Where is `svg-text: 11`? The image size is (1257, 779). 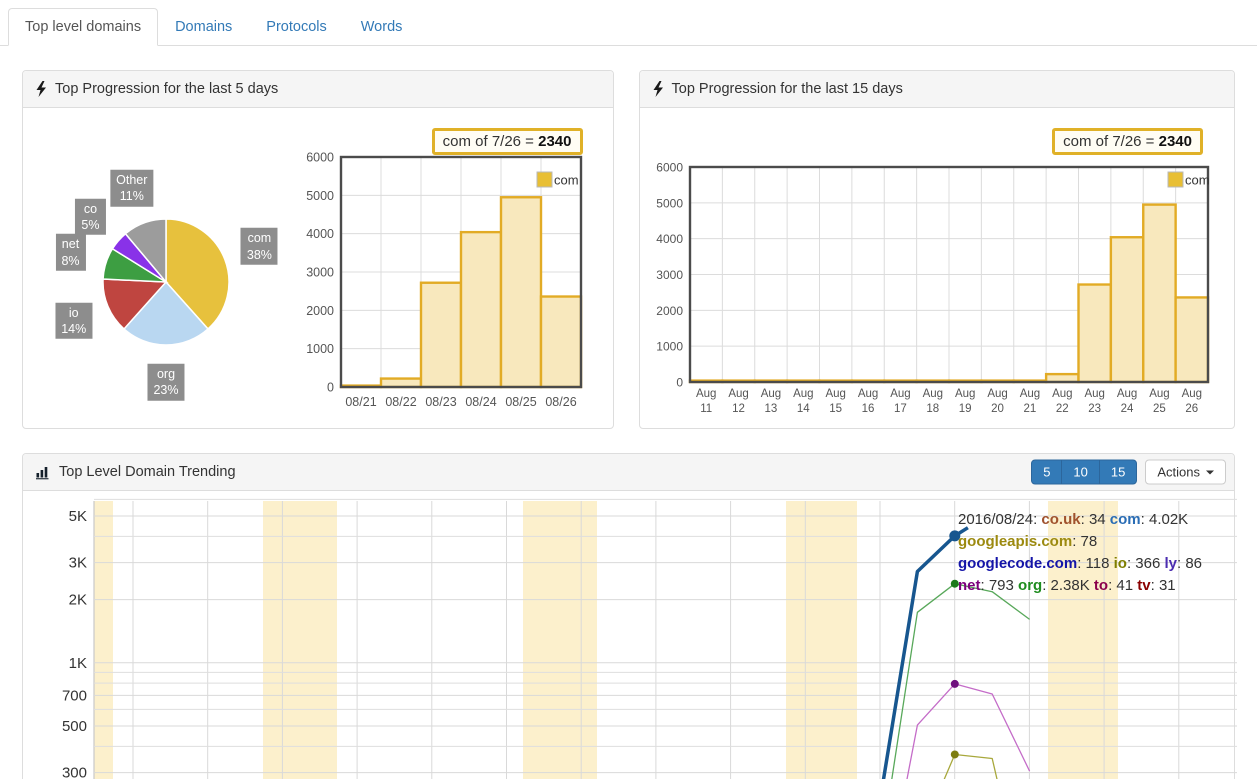 svg-text: 11 is located at coordinates (706, 409).